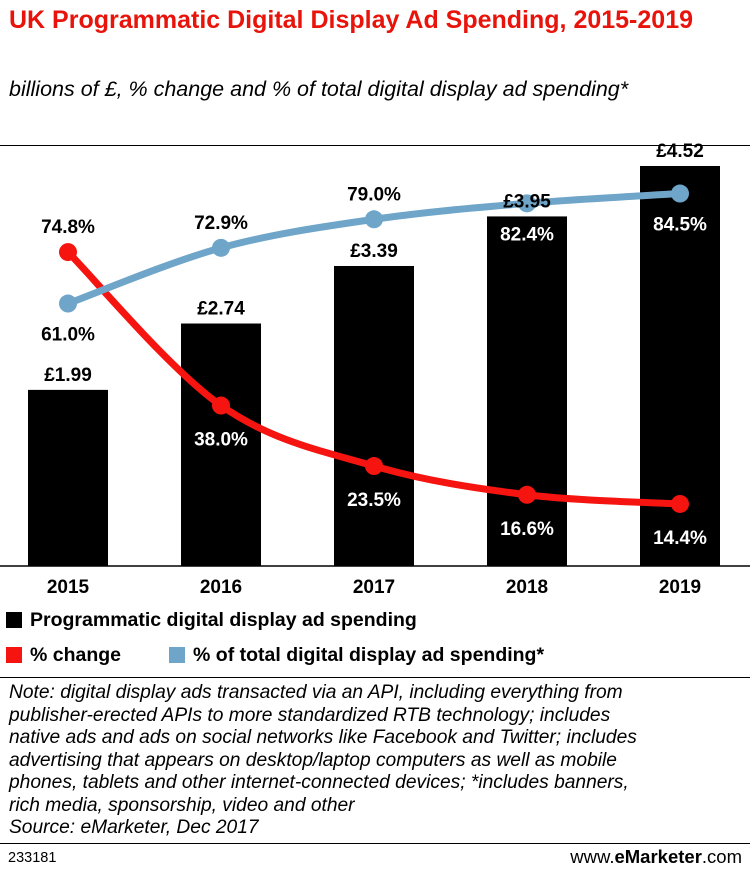 The height and width of the screenshot is (881, 750). Describe the element at coordinates (68, 227) in the screenshot. I see `change-value-label: 74.8%` at that location.